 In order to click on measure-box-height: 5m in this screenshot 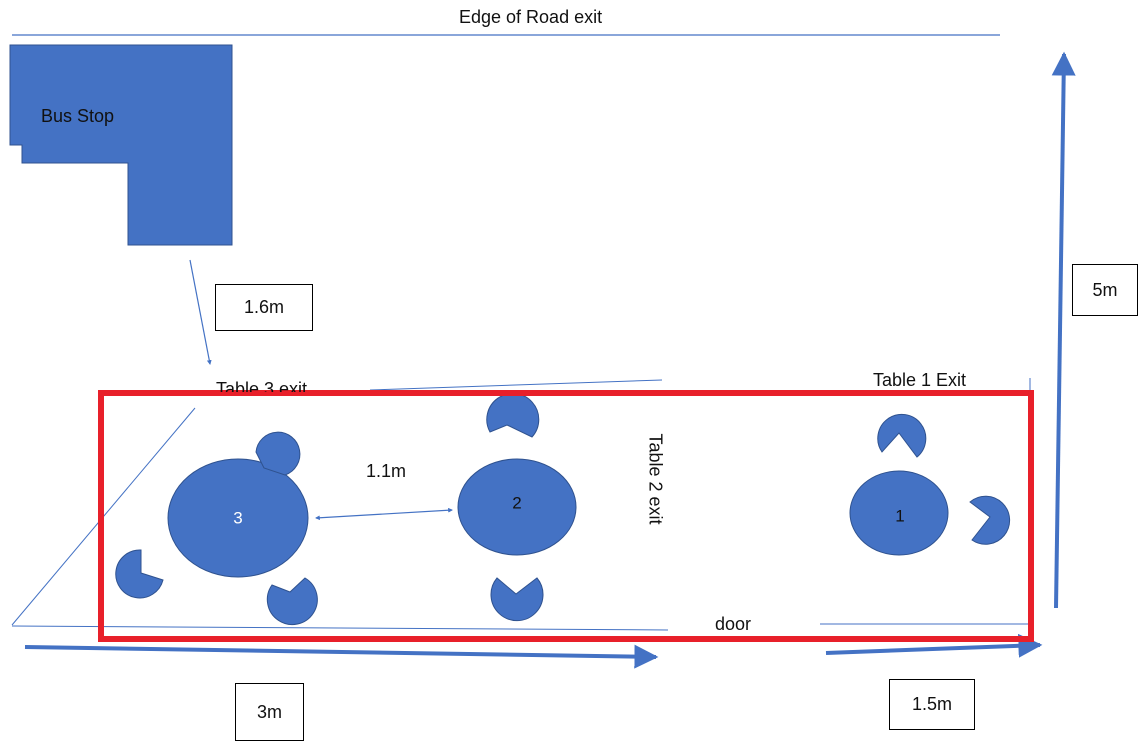, I will do `click(1105, 290)`.